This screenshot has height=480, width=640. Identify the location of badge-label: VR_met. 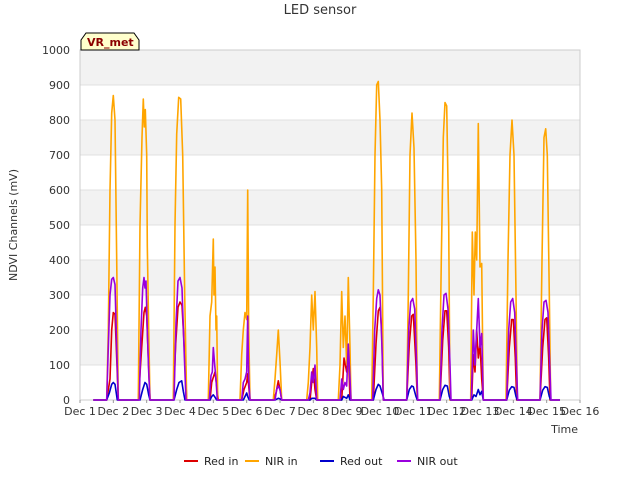
(110, 42).